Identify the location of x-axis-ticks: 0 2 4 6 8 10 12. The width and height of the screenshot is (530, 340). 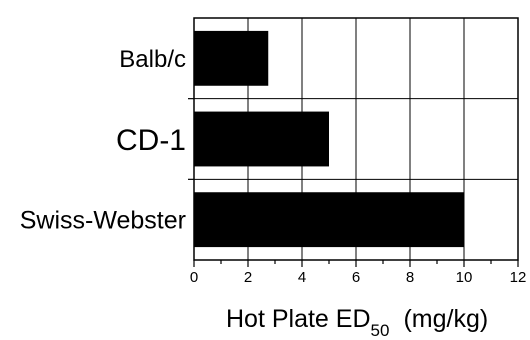
(358, 273).